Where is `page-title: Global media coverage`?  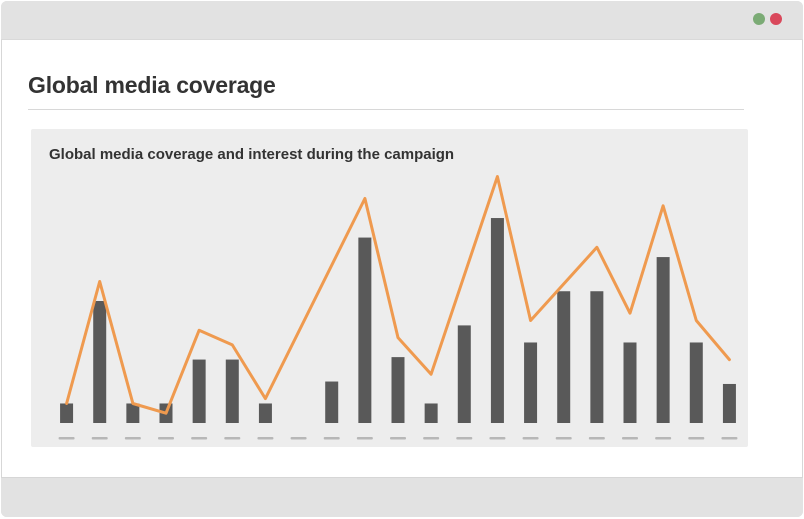 page-title: Global media coverage is located at coordinates (152, 85).